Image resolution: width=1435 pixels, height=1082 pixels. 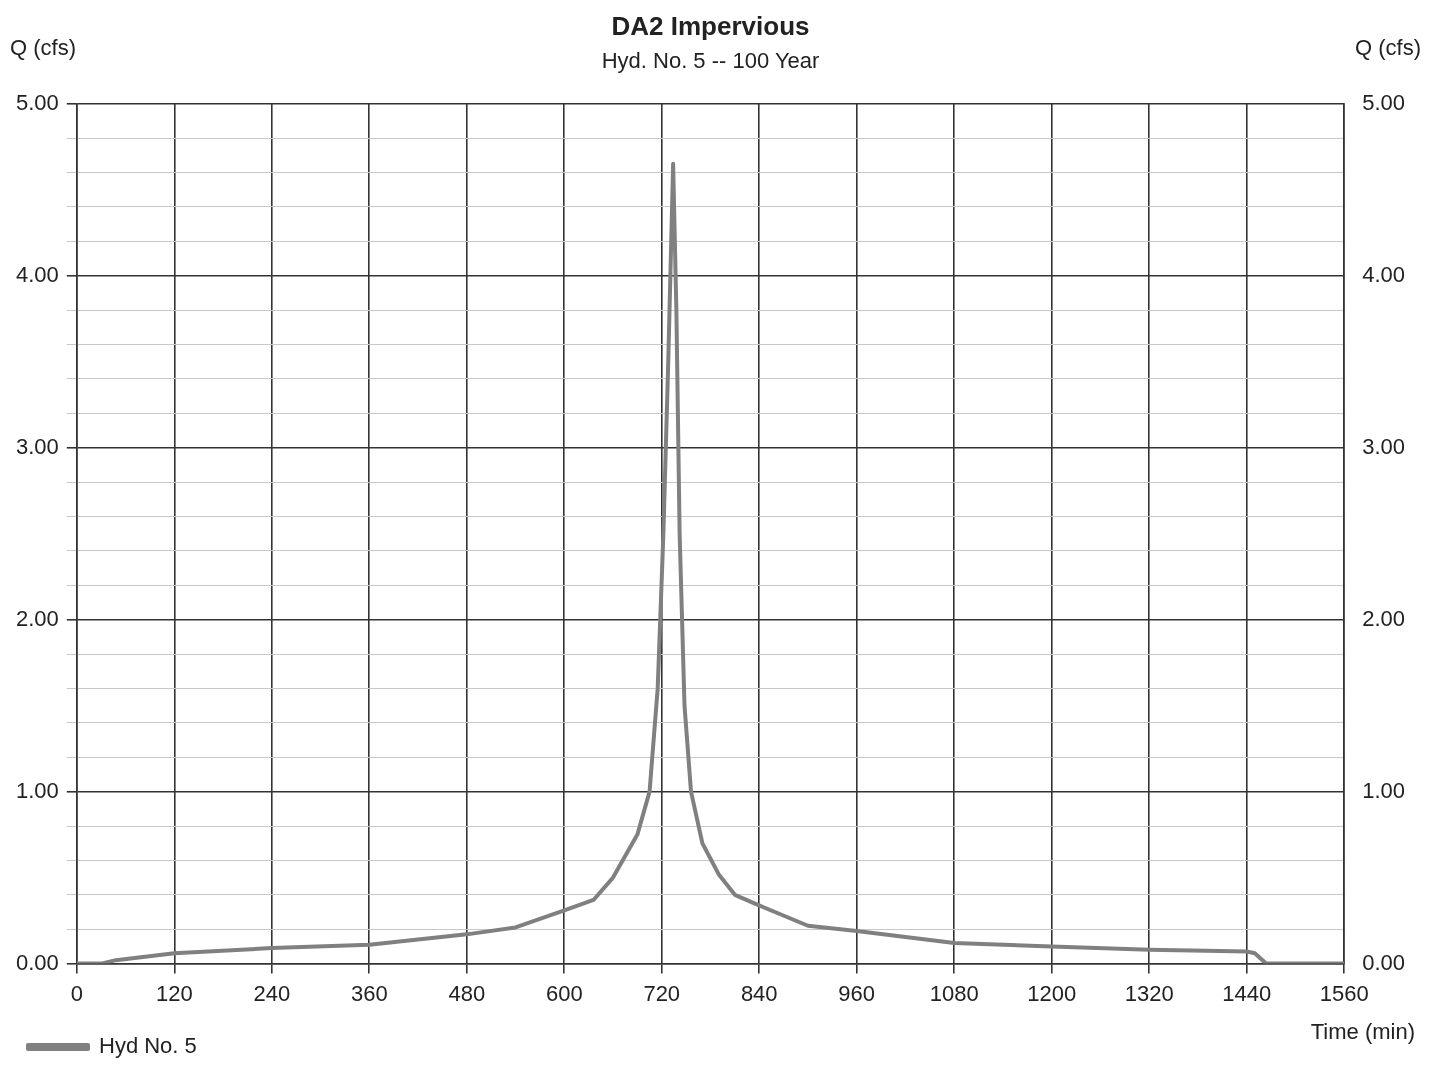 What do you see at coordinates (272, 993) in the screenshot?
I see `x-tick-label: 240` at bounding box center [272, 993].